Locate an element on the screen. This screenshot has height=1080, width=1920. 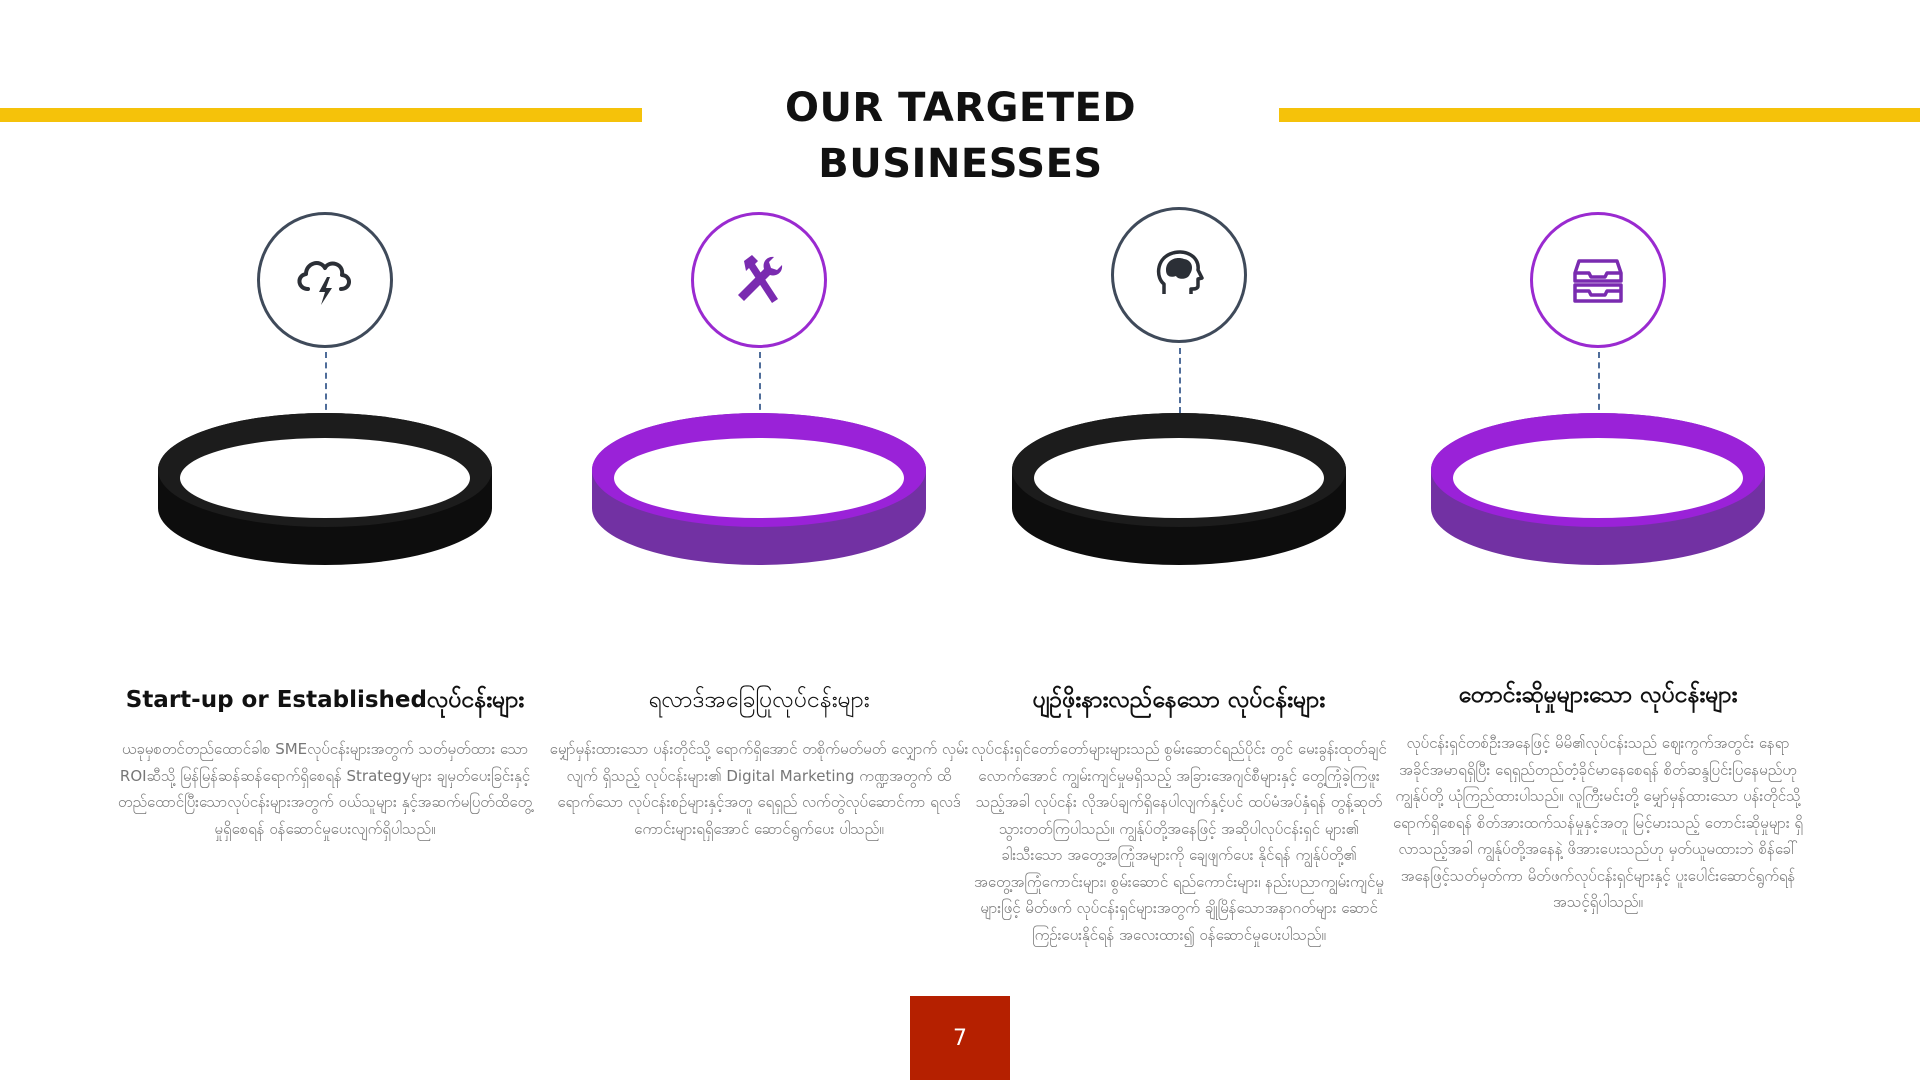
human-head-brain-icon is located at coordinates (1180, 272).